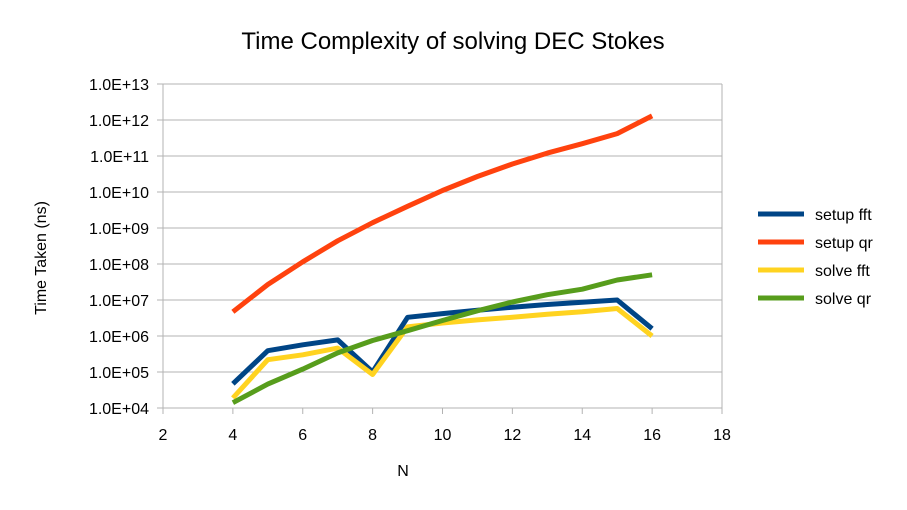 The image size is (907, 510). I want to click on x-tick-label: 10, so click(443, 435).